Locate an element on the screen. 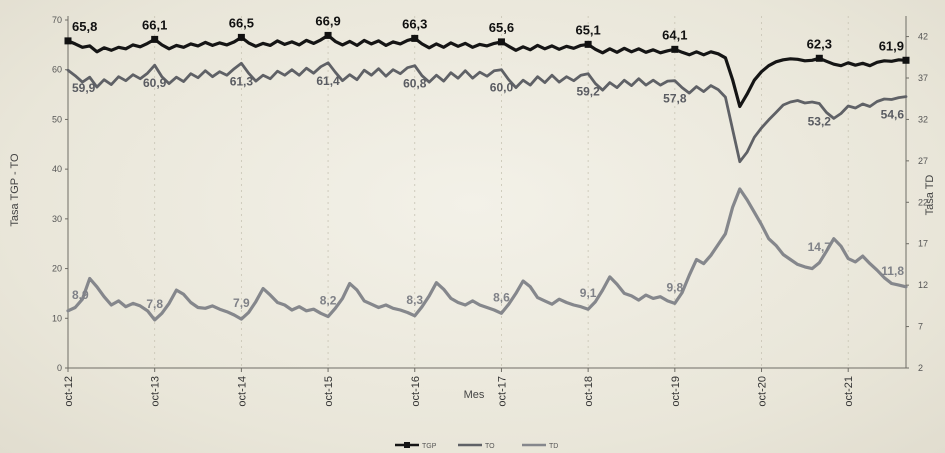 The height and width of the screenshot is (453, 945). y-right-tick-label: 7 is located at coordinates (920, 327).